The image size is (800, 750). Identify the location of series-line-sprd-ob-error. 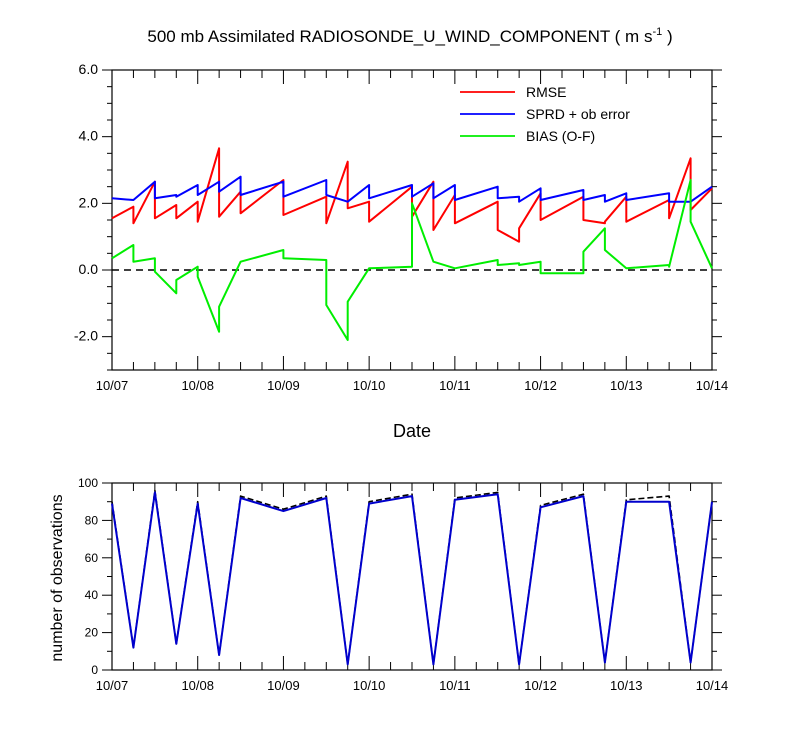
(412, 189).